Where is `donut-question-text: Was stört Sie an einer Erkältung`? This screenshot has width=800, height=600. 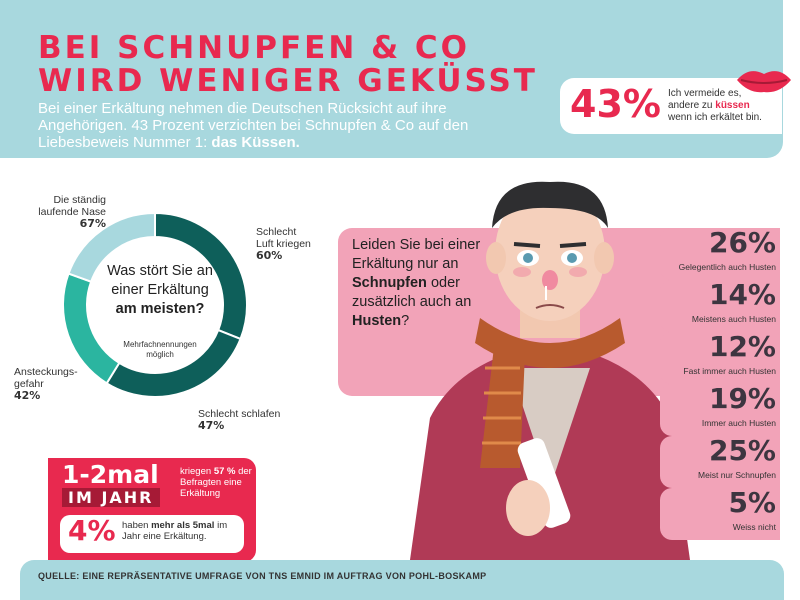
donut-question-text: Was stört Sie an einer Erkältung is located at coordinates (160, 280).